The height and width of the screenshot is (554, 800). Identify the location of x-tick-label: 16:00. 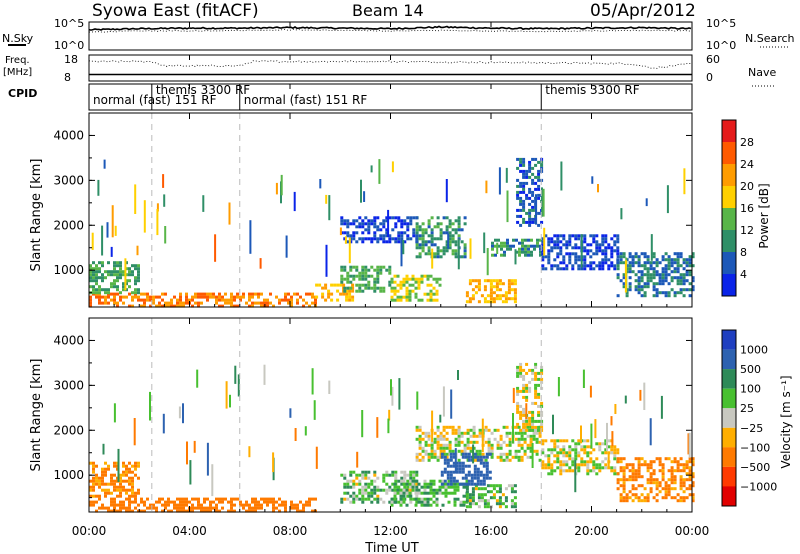
(491, 531).